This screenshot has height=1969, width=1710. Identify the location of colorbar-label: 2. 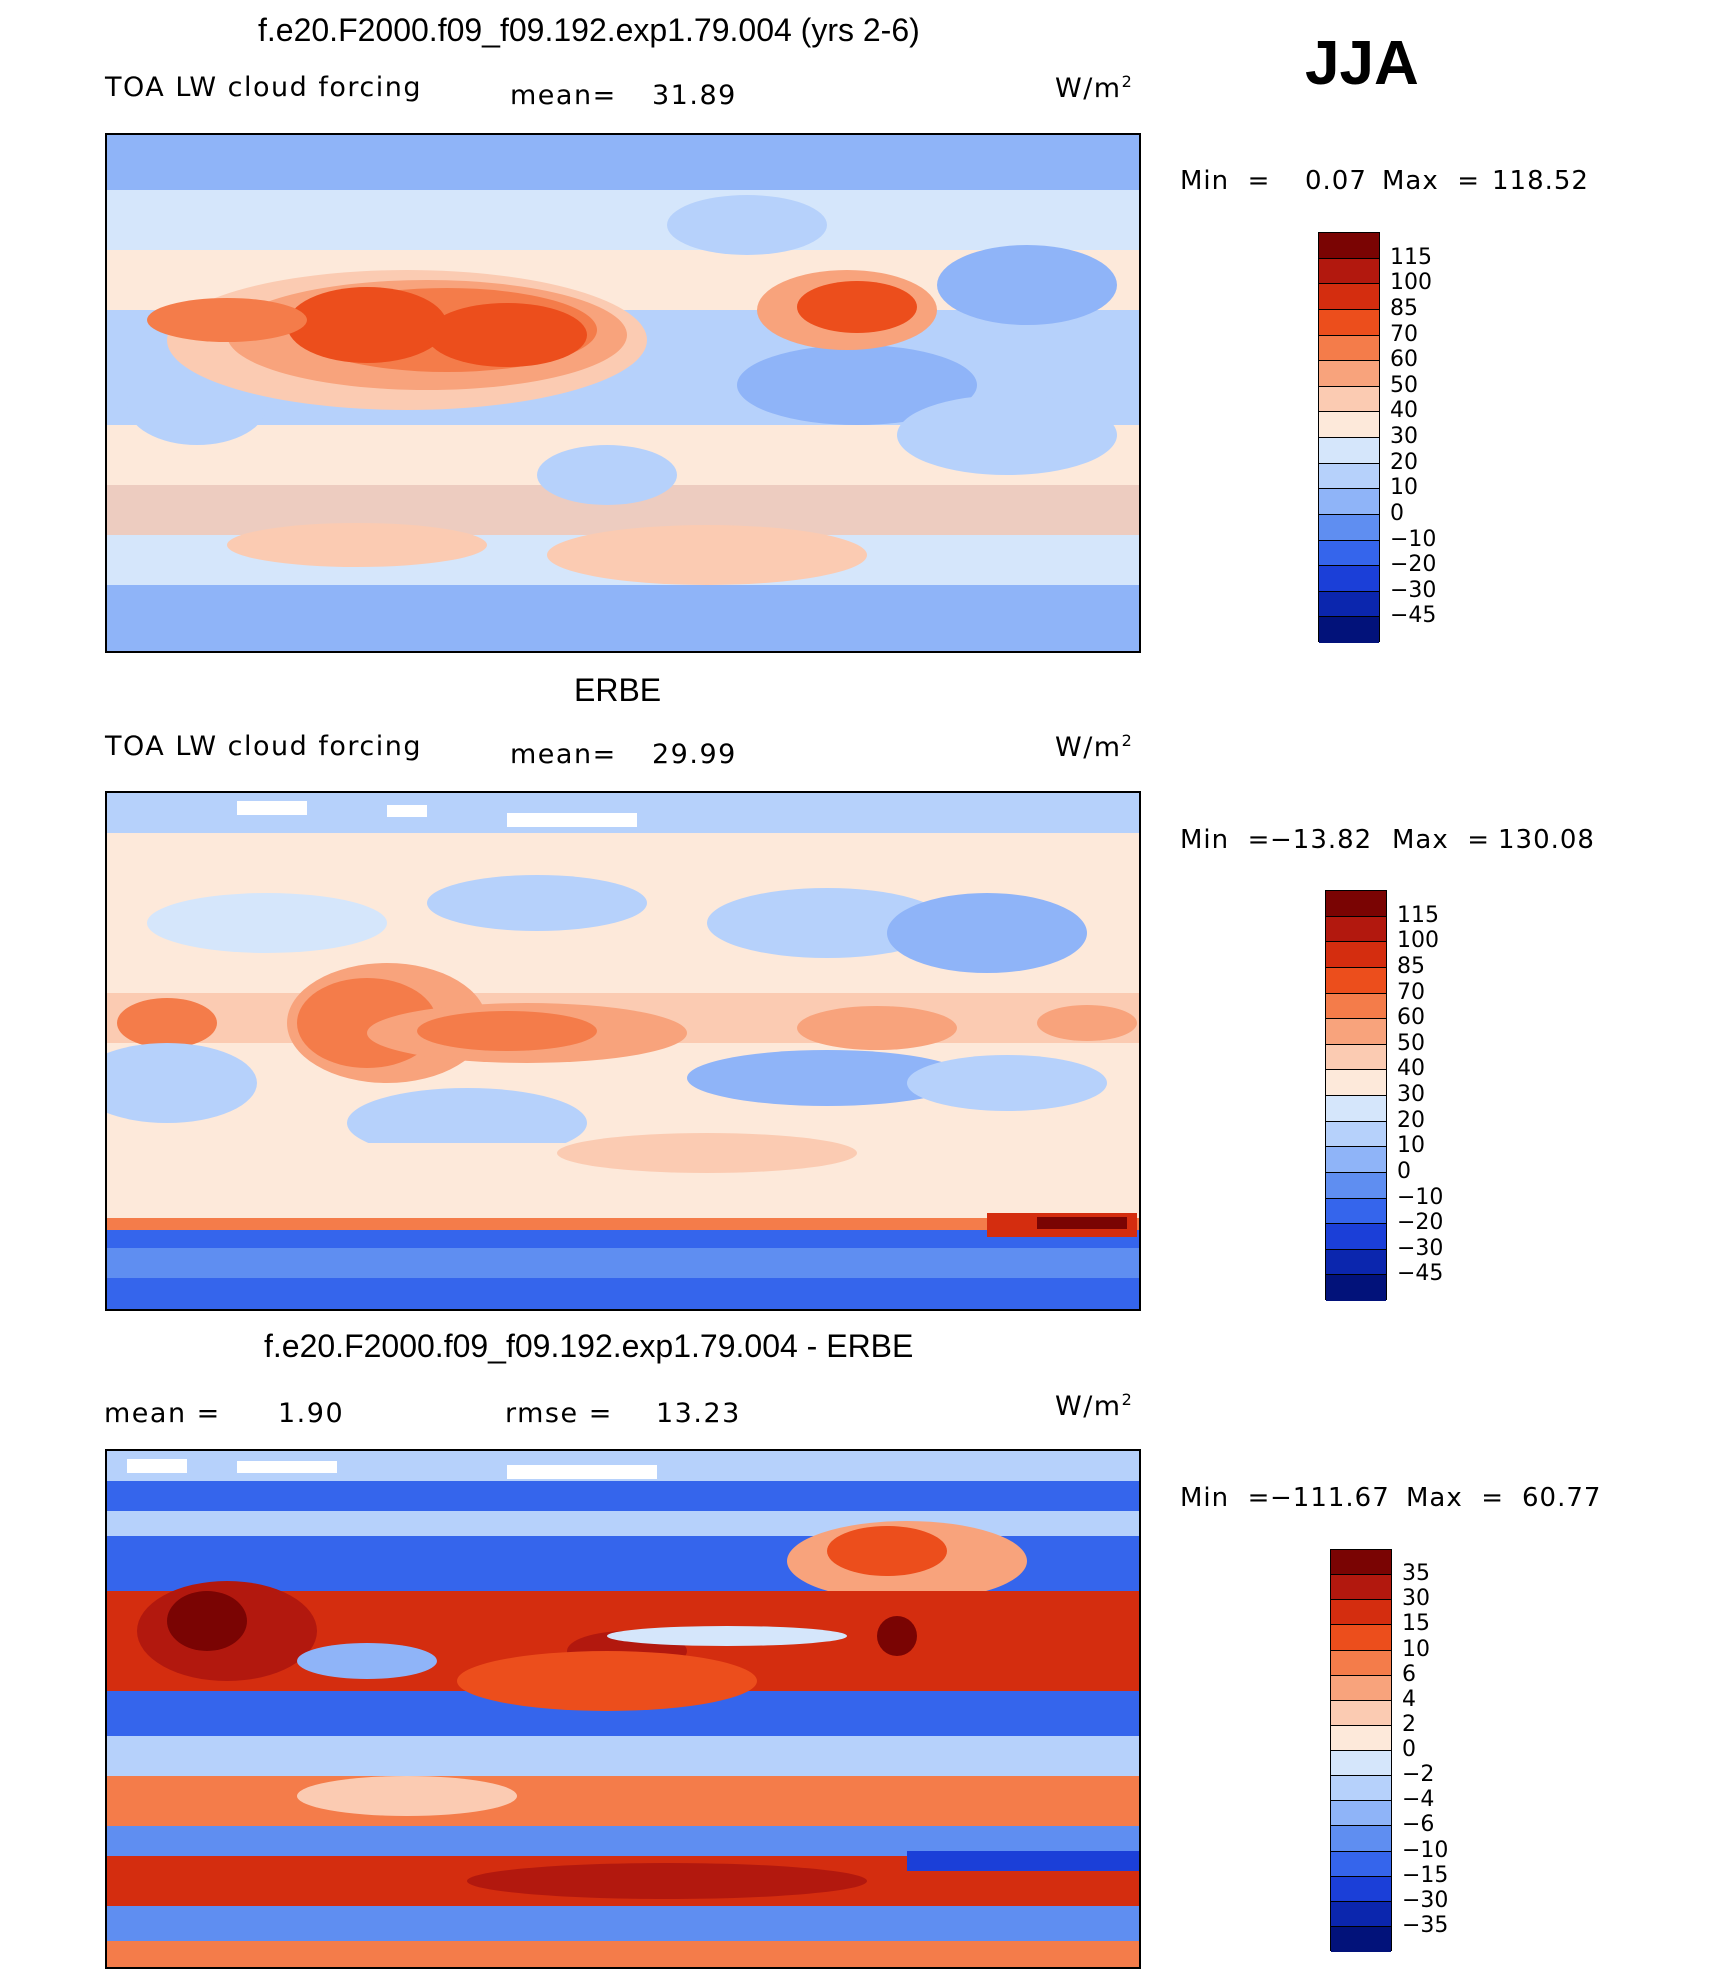
(1409, 1724).